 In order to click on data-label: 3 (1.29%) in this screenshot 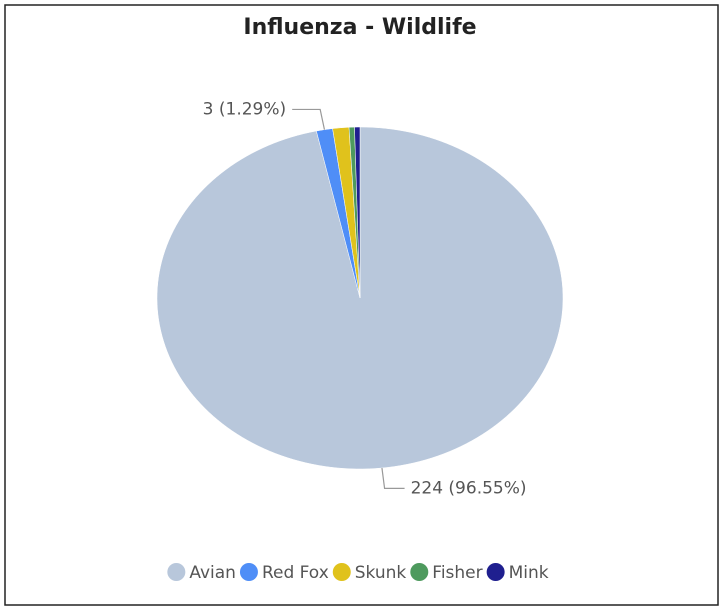, I will do `click(245, 109)`.